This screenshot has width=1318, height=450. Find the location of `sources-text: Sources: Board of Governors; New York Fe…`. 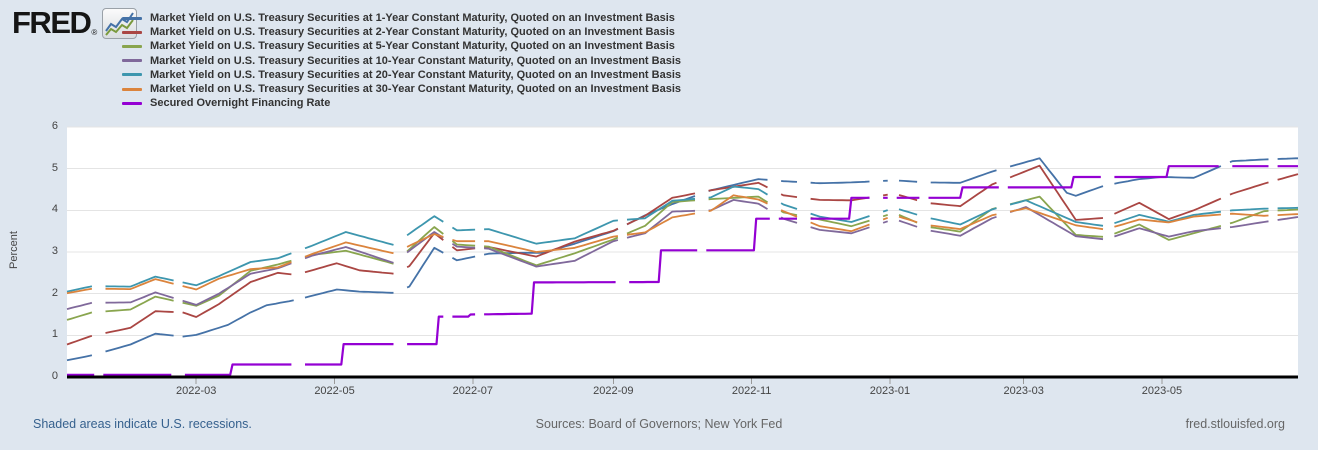

sources-text: Sources: Board of Governors; New York Fe… is located at coordinates (659, 424).